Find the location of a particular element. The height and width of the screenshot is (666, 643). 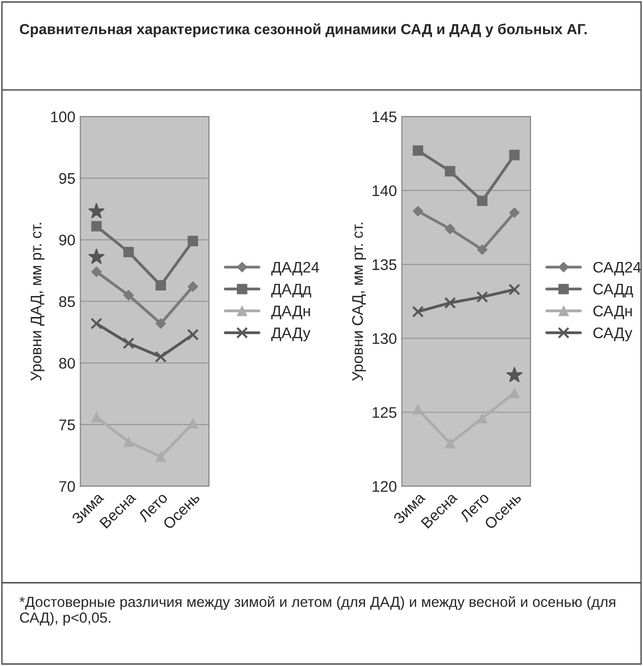

y-tick-label: 85 is located at coordinates (67, 302).